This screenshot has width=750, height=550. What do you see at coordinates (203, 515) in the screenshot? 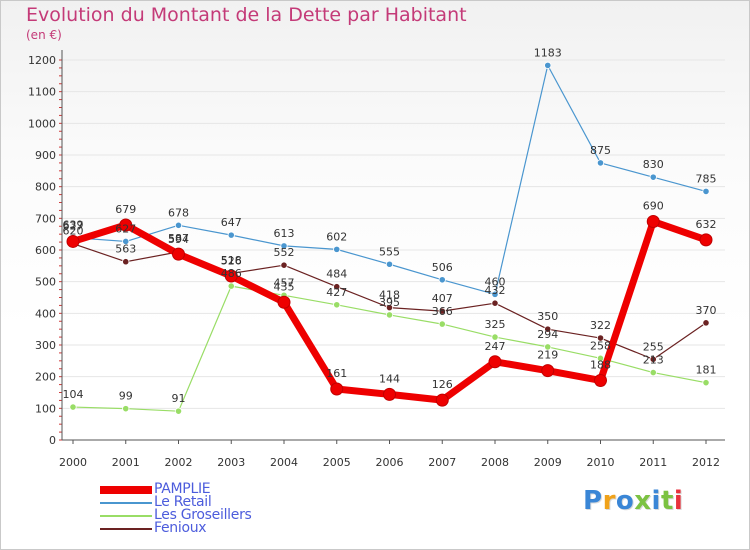
I see `legend-label: Les Groseillers` at bounding box center [203, 515].